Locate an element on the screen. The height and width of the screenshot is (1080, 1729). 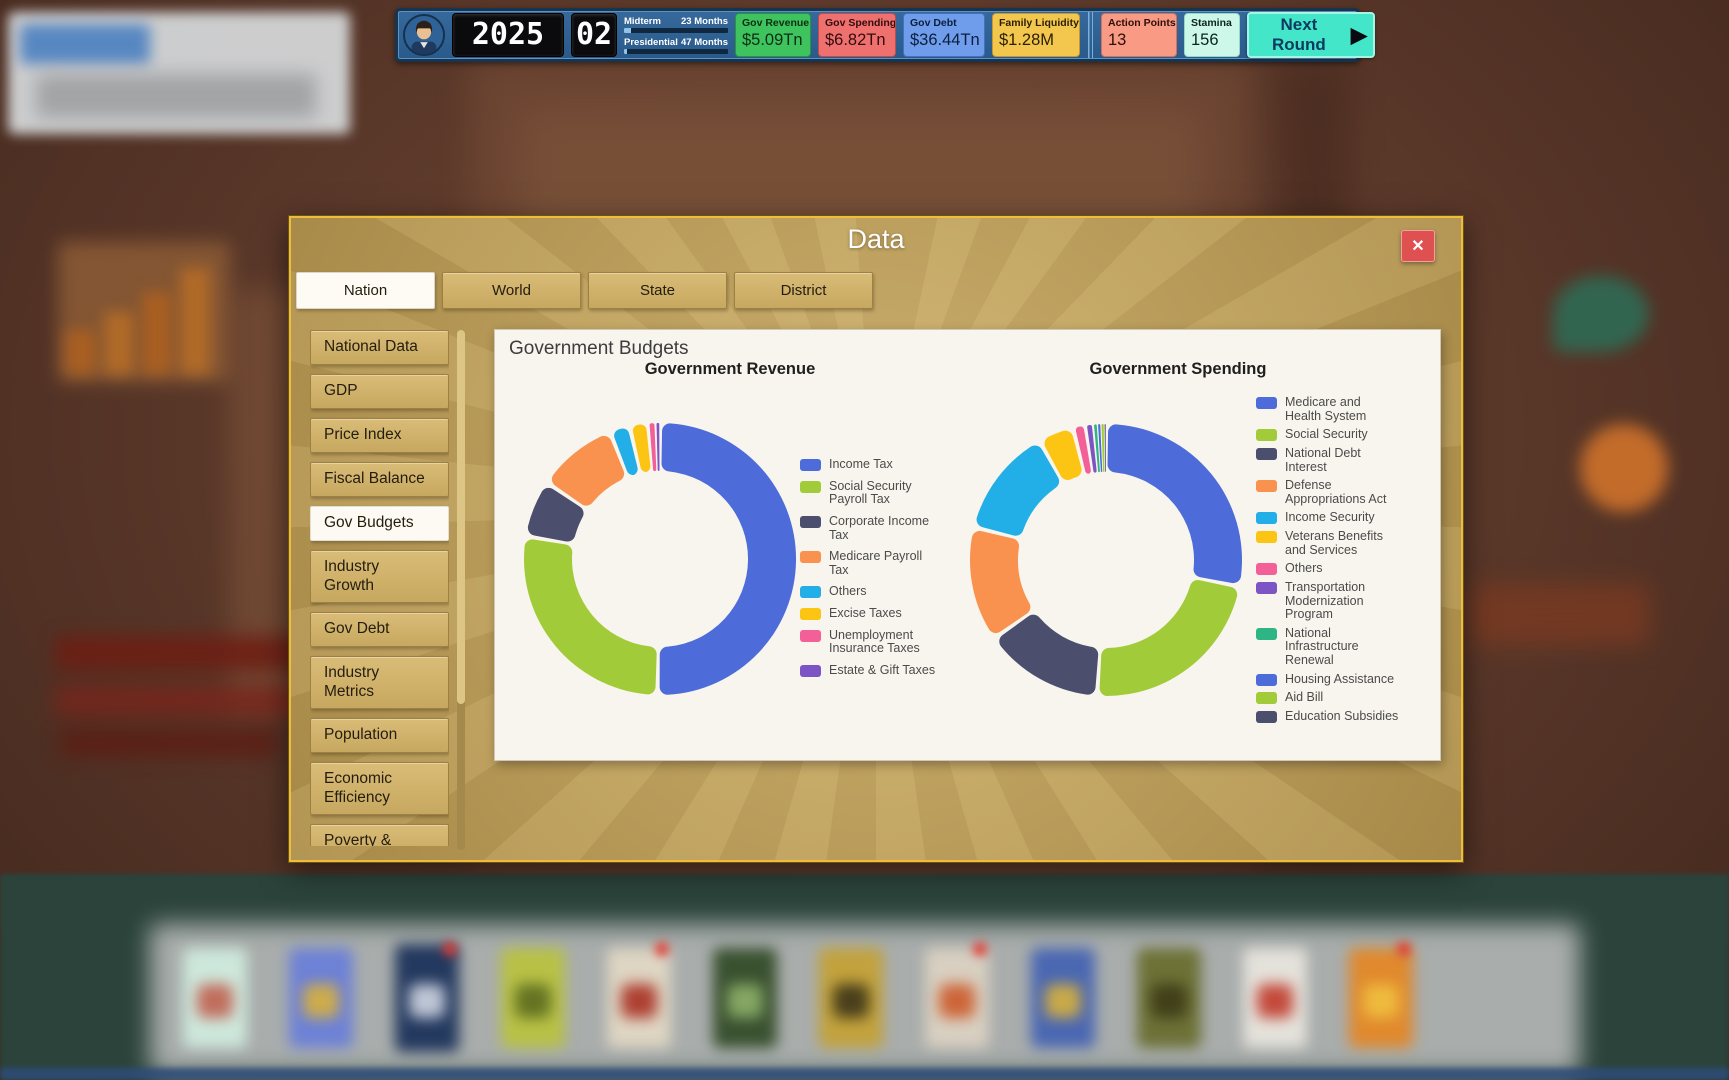
legend-label: Others is located at coordinates (848, 591).